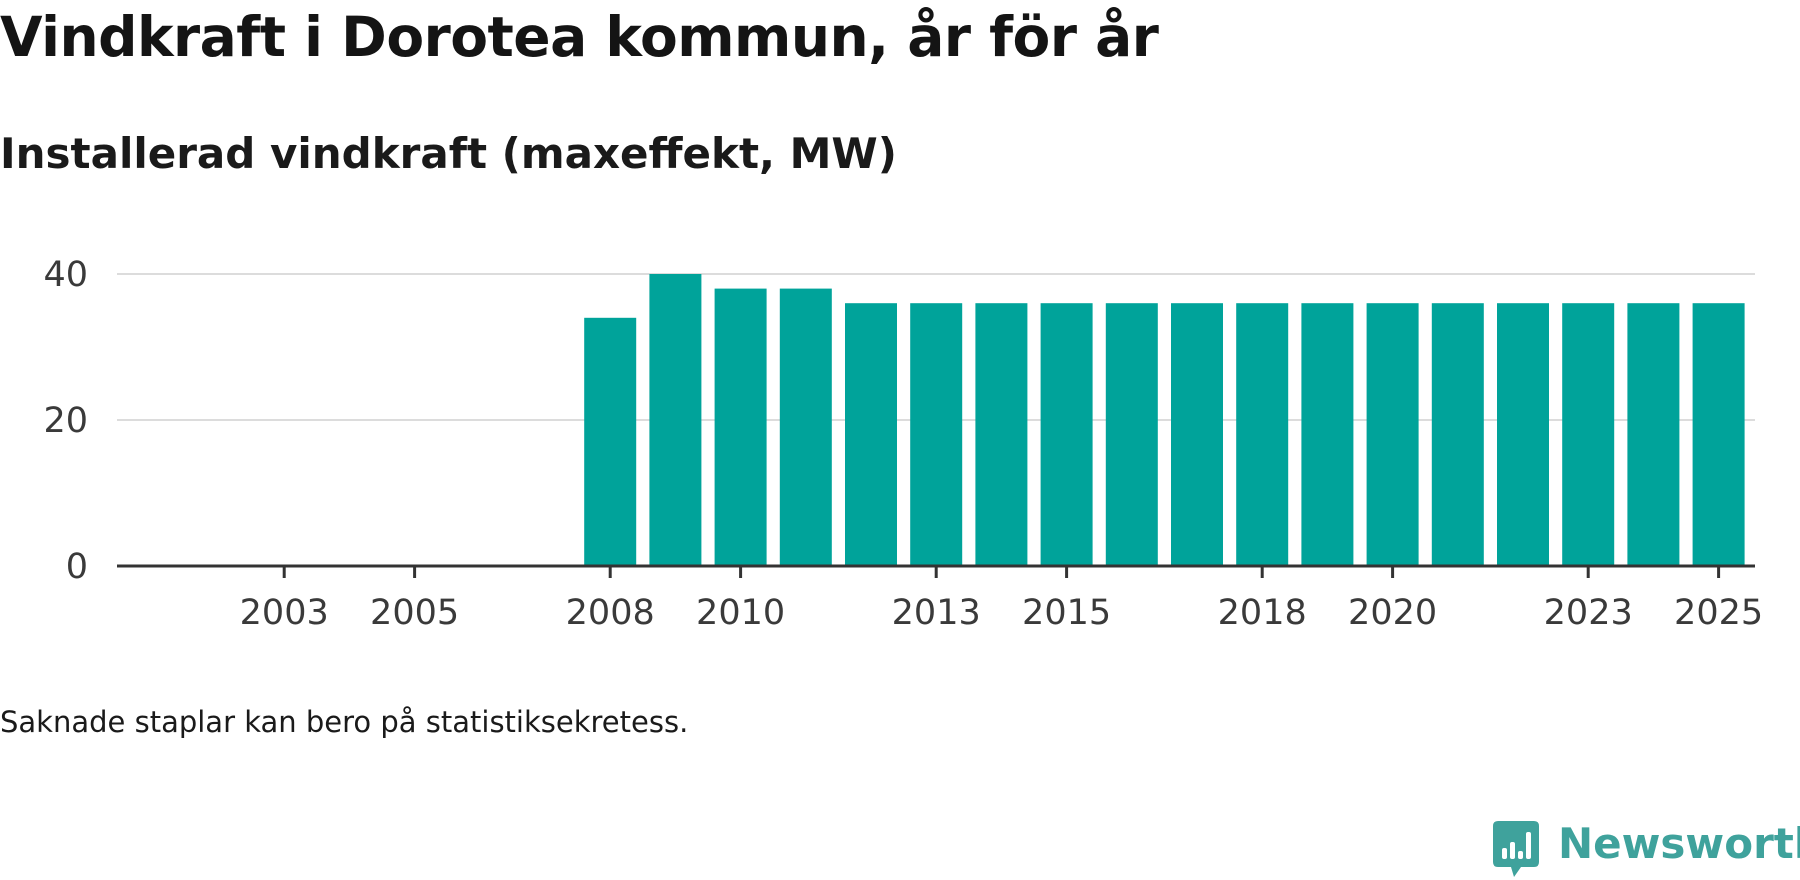 The width and height of the screenshot is (1800, 880). What do you see at coordinates (1262, 434) in the screenshot?
I see `bar-2018` at bounding box center [1262, 434].